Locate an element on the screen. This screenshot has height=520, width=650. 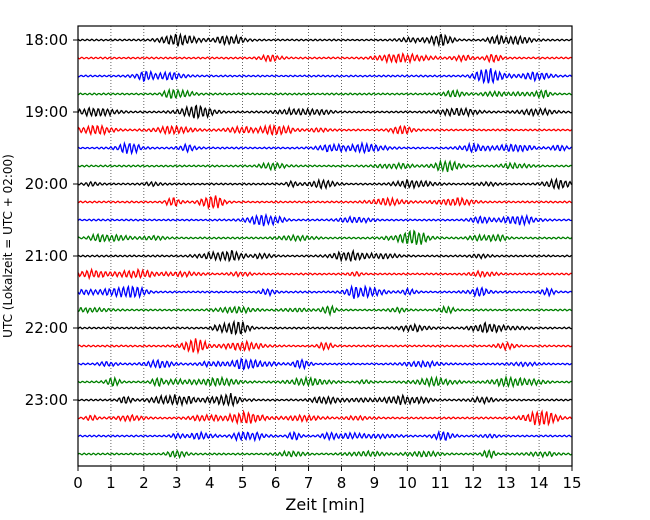
x-tick-label: 13 is located at coordinates (506, 483).